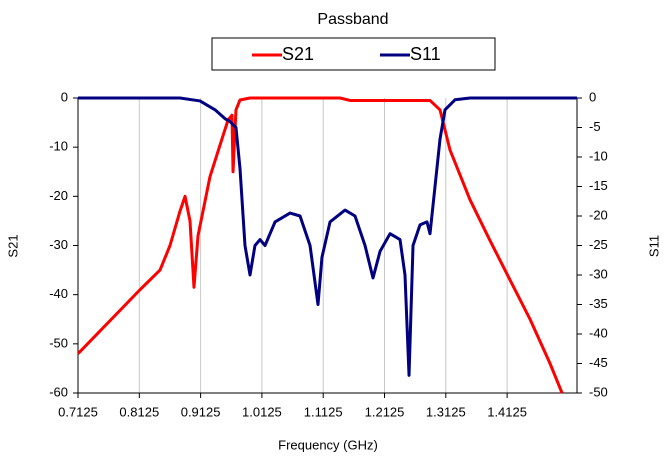 The image size is (667, 456). What do you see at coordinates (595, 126) in the screenshot?
I see `y2-tick-label: -5` at bounding box center [595, 126].